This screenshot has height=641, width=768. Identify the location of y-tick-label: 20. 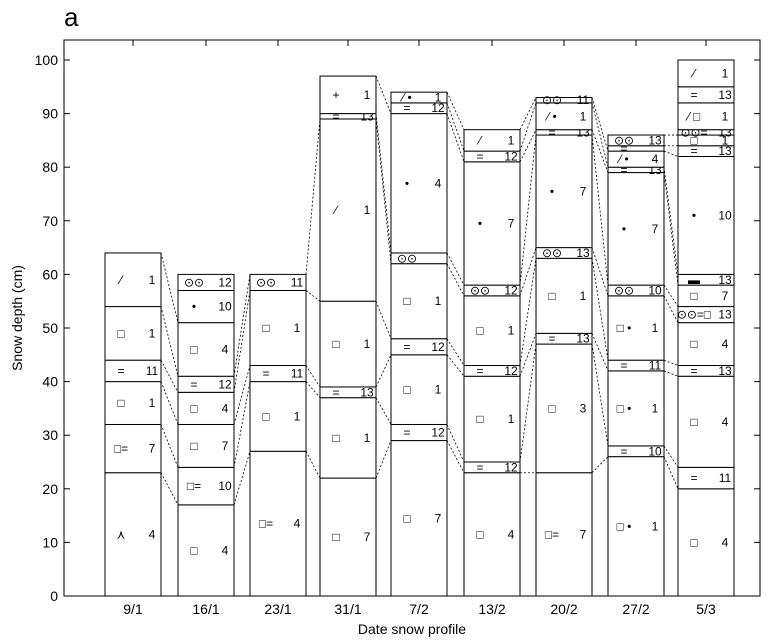
(50, 489).